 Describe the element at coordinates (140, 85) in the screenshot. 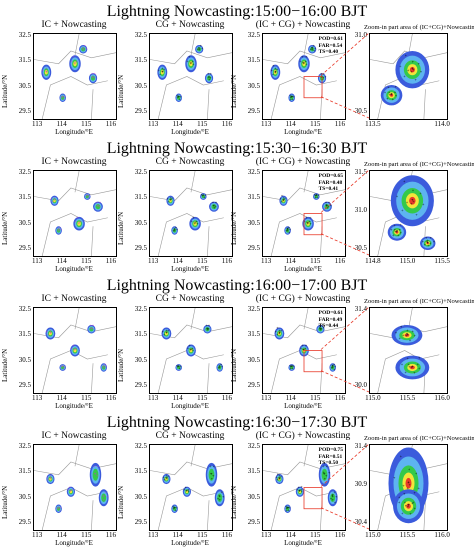

I see `y-tick-label: 30.5` at that location.